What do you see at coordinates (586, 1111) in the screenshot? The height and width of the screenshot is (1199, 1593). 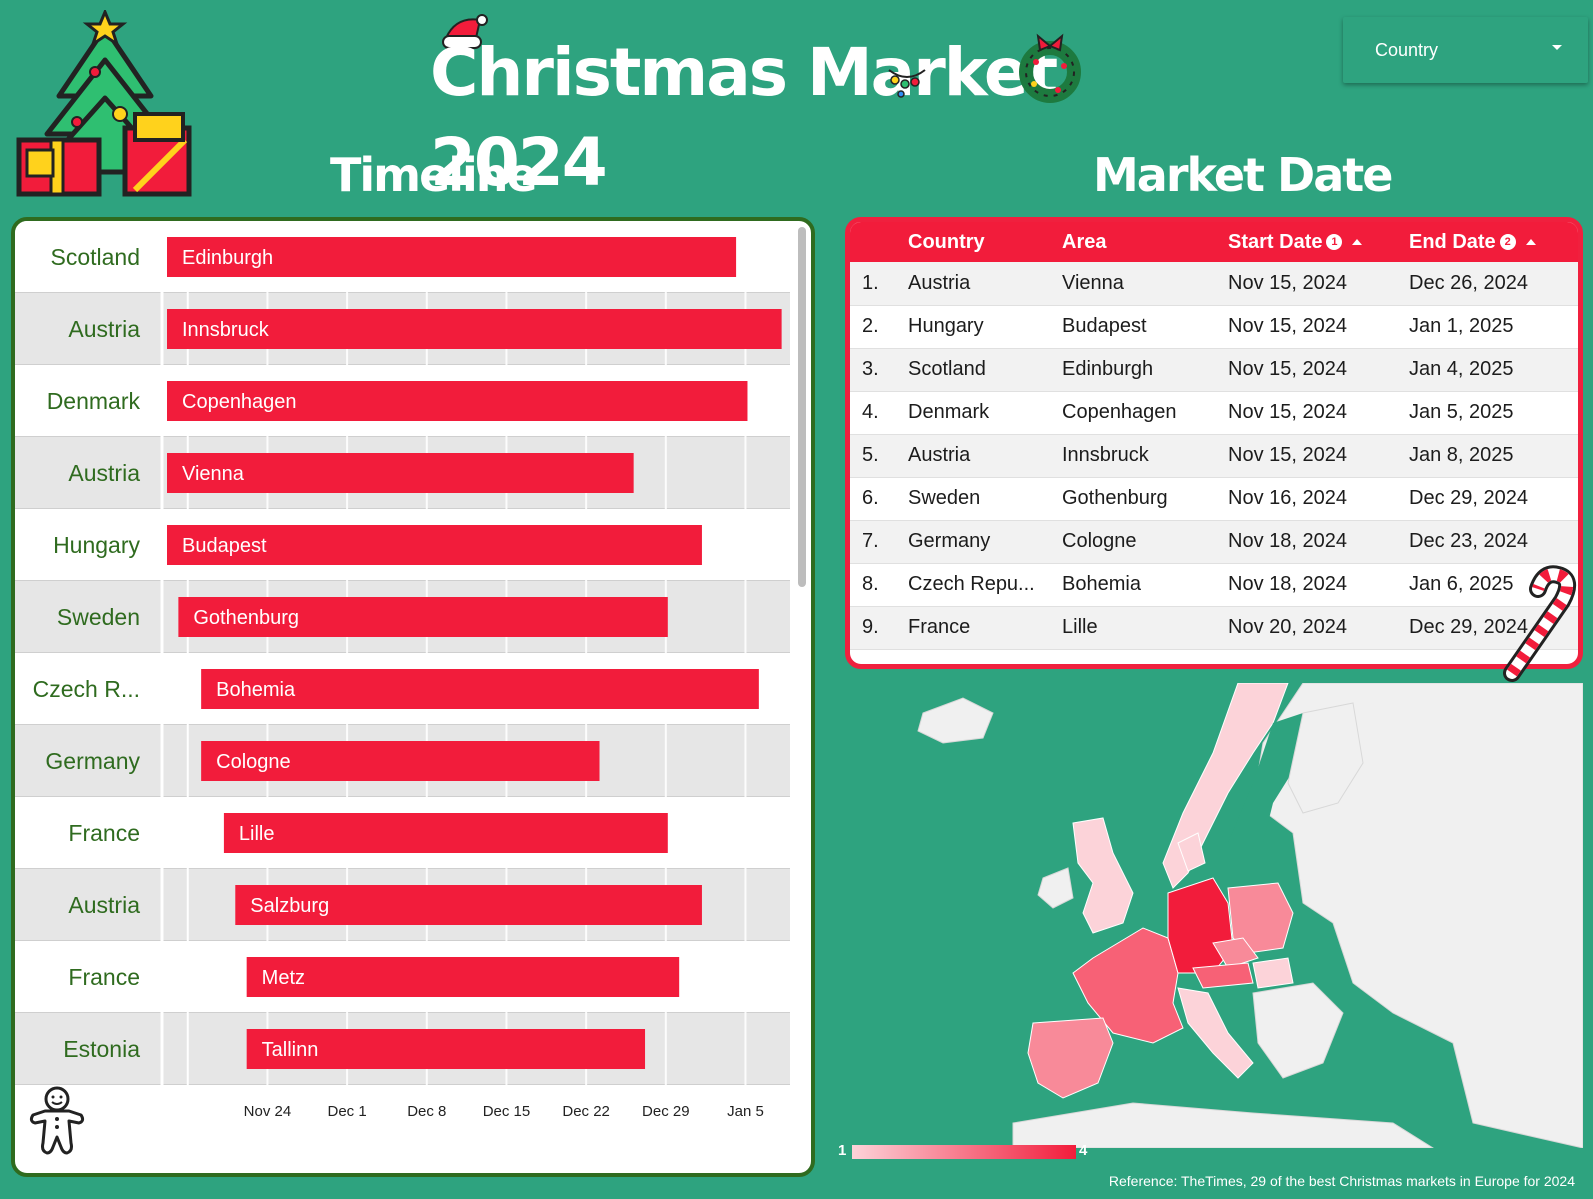 I see `timeline-tick-label: Dec 22` at bounding box center [586, 1111].